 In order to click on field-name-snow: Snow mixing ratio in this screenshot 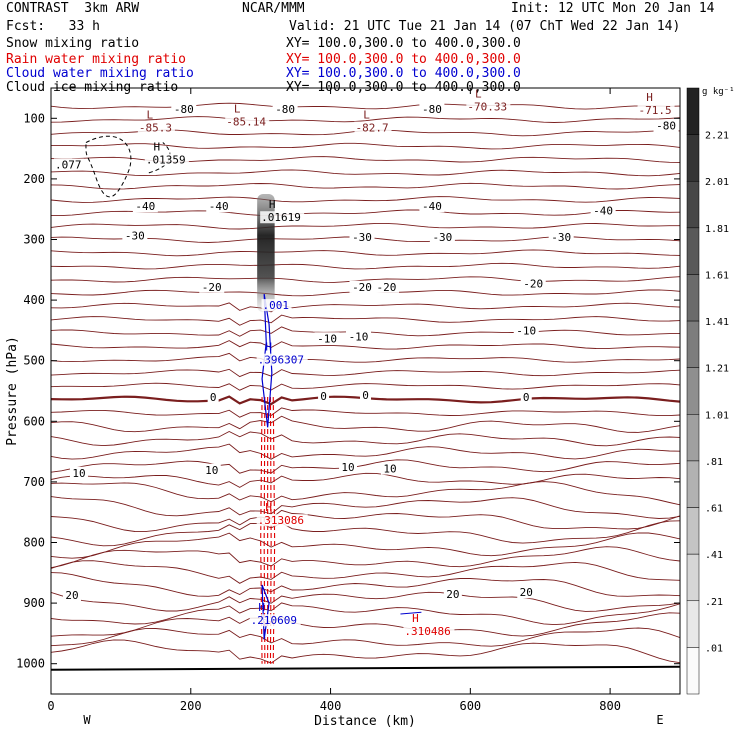, I will do `click(73, 43)`.